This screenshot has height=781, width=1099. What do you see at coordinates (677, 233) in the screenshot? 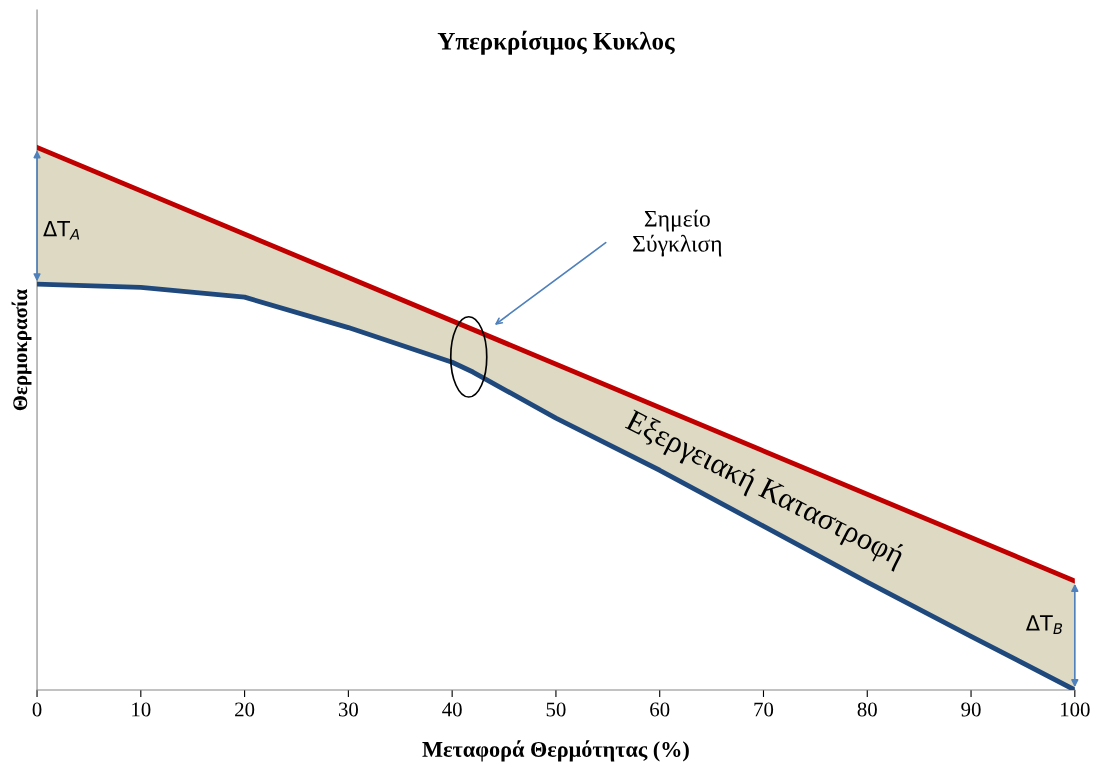
I see `annotation: Σημείο Σύγκλιση` at bounding box center [677, 233].